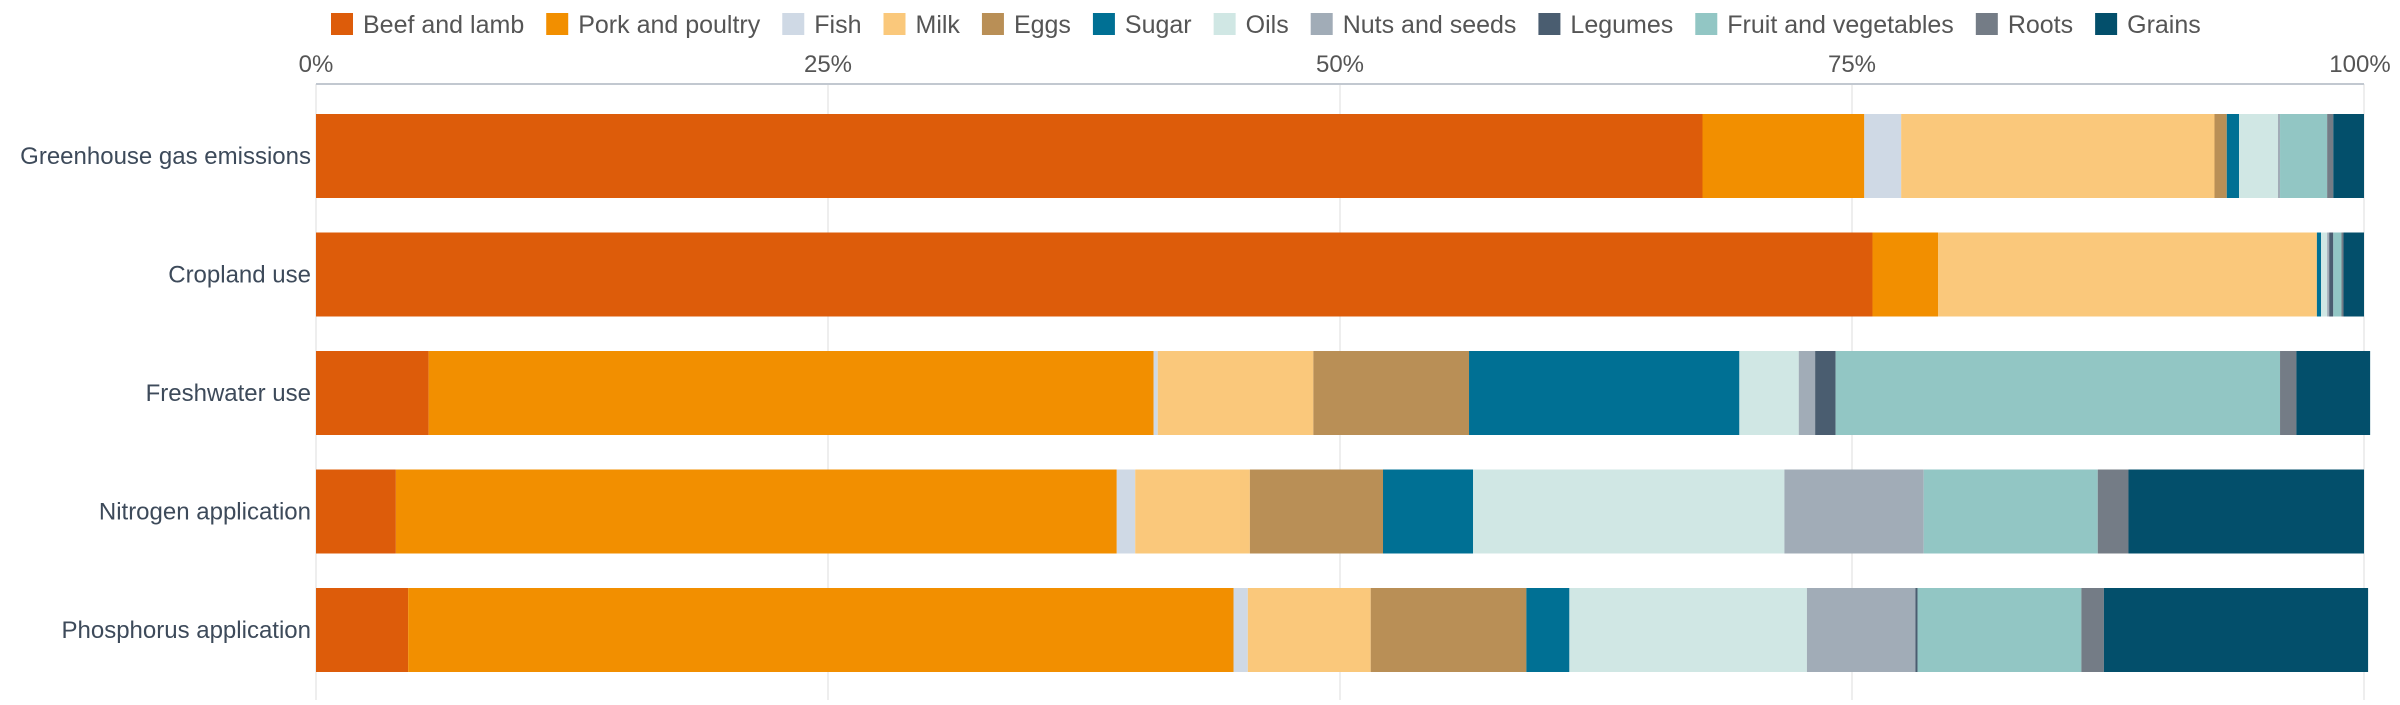 The width and height of the screenshot is (2400, 705). Describe the element at coordinates (2359, 64) in the screenshot. I see `x-tick-label: 100%` at that location.